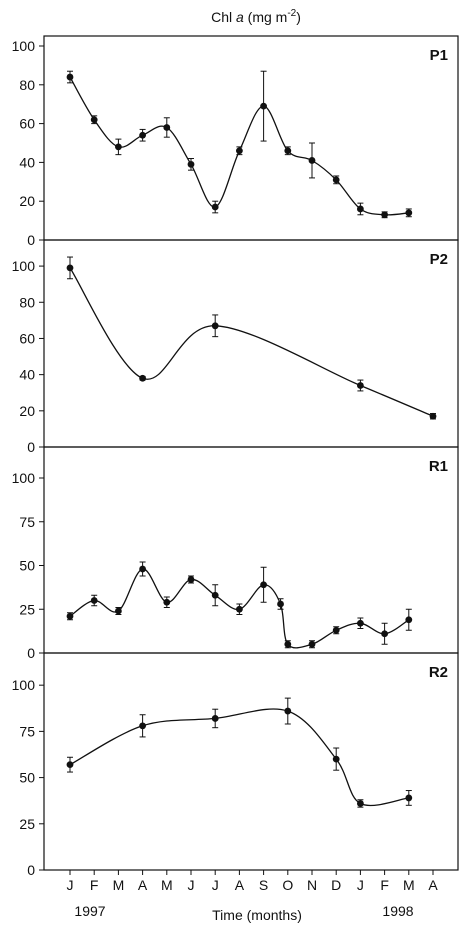  I want to click on title-unit: (mg m, so click(266, 17).